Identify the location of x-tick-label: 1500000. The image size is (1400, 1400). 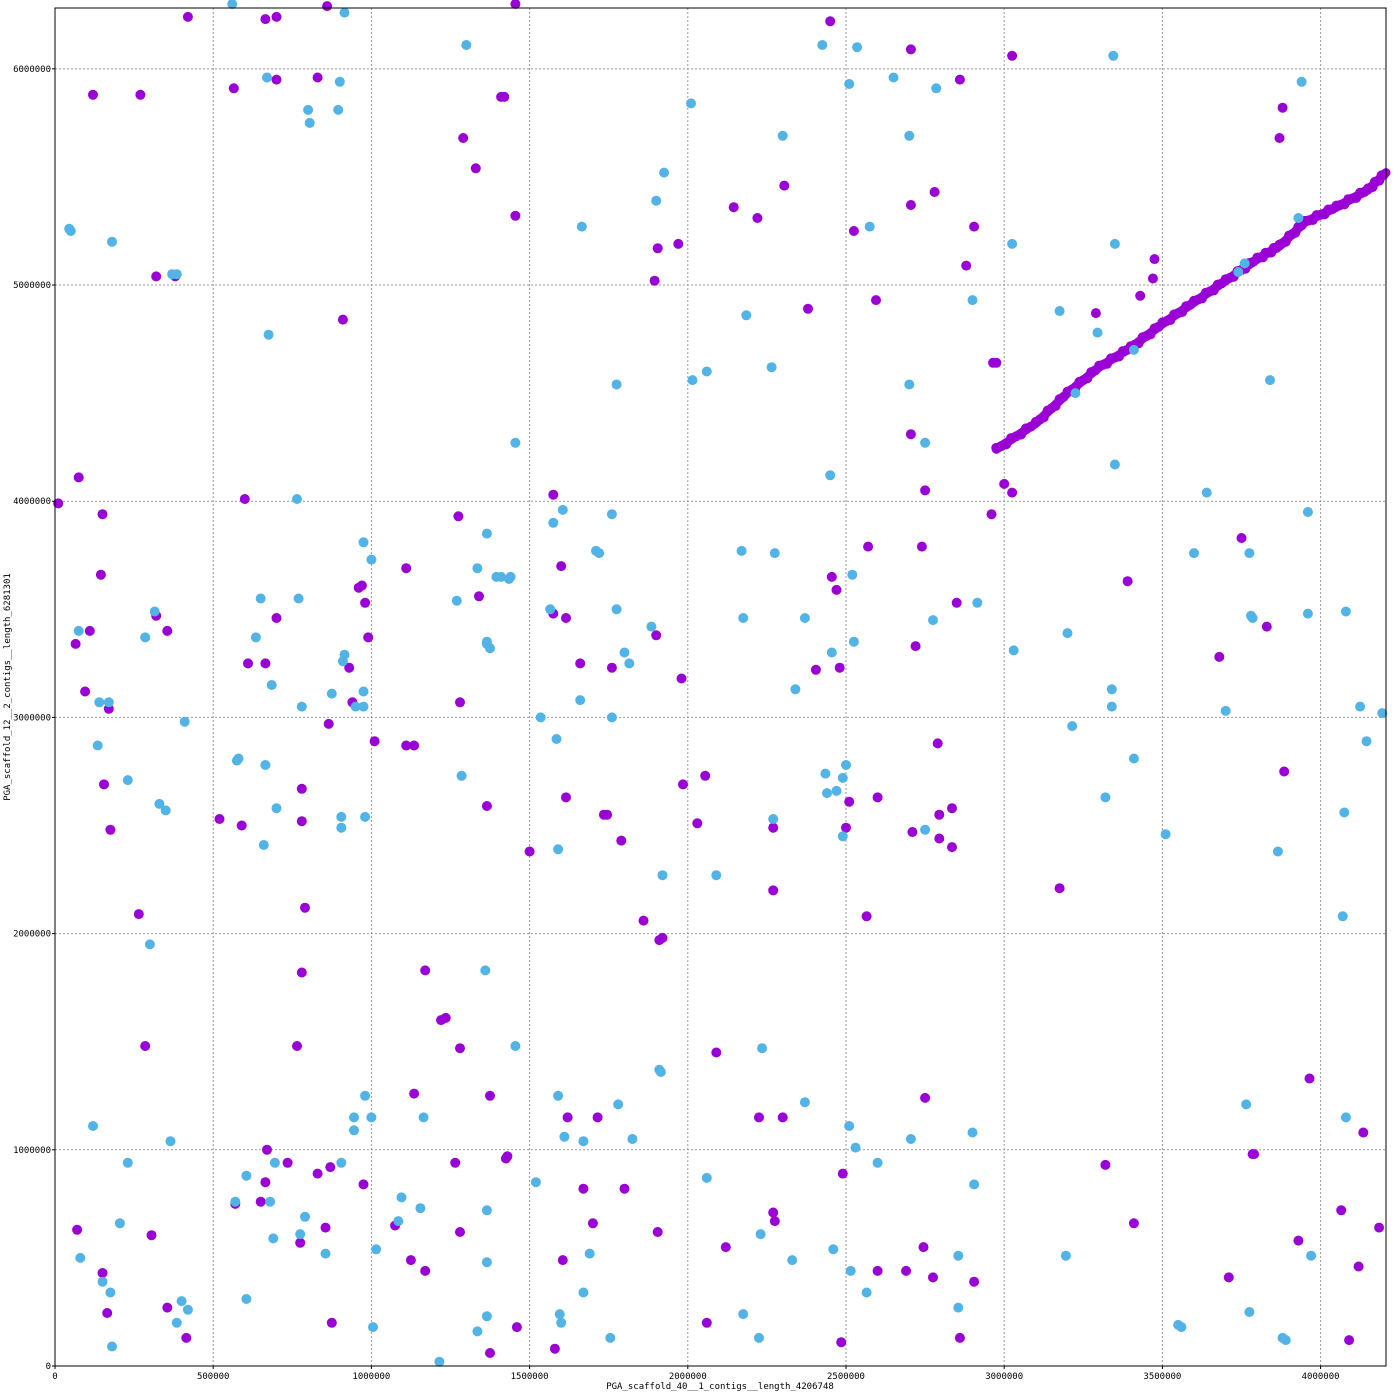
(530, 1377).